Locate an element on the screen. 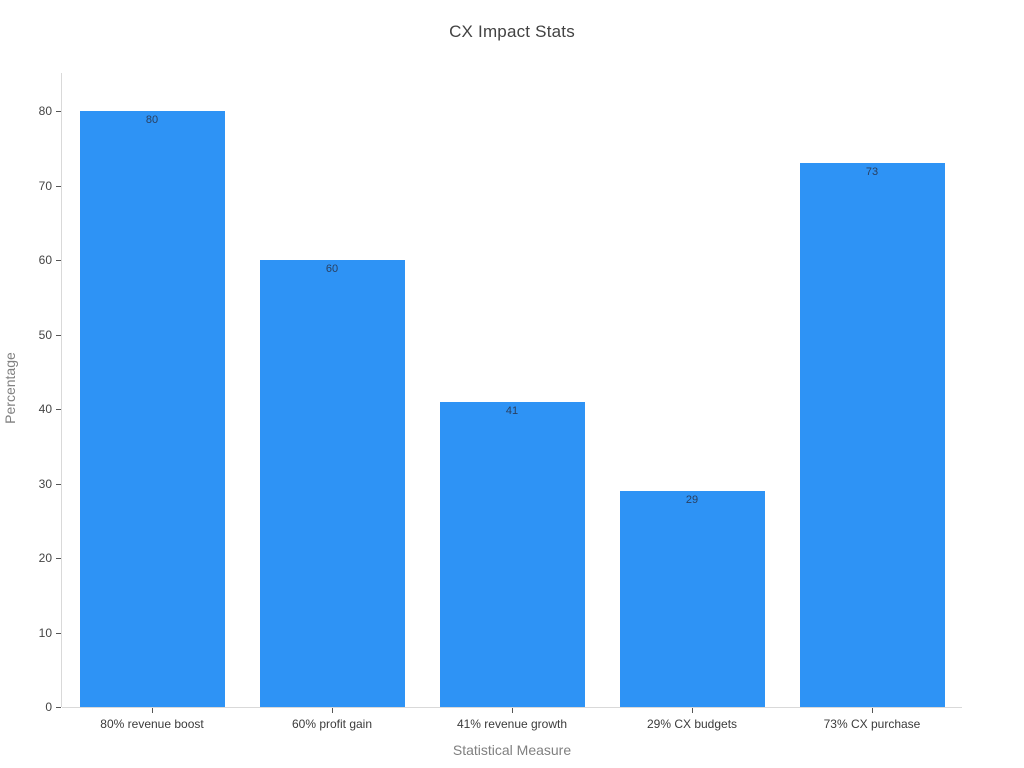 The image size is (1024, 768). y-tick-label: 0 is located at coordinates (48, 707).